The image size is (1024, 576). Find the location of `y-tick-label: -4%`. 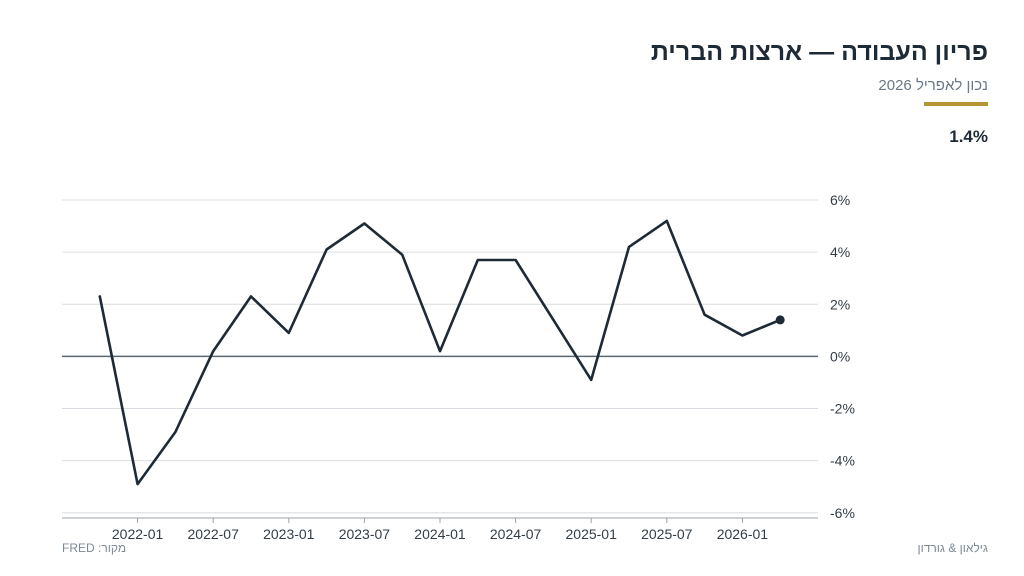

y-tick-label: -4% is located at coordinates (842, 461).